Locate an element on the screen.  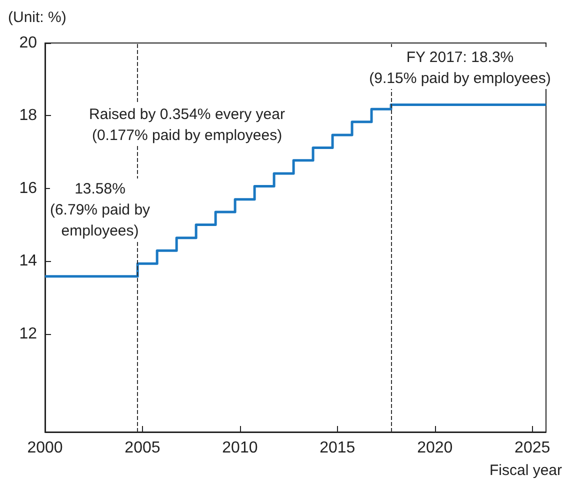
x-tick-label: 2000 is located at coordinates (45, 448).